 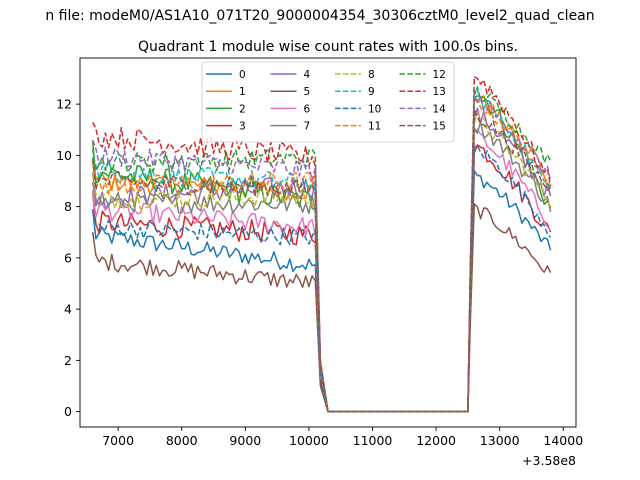 I want to click on x-tick-label-9000: 9000, so click(x=245, y=440).